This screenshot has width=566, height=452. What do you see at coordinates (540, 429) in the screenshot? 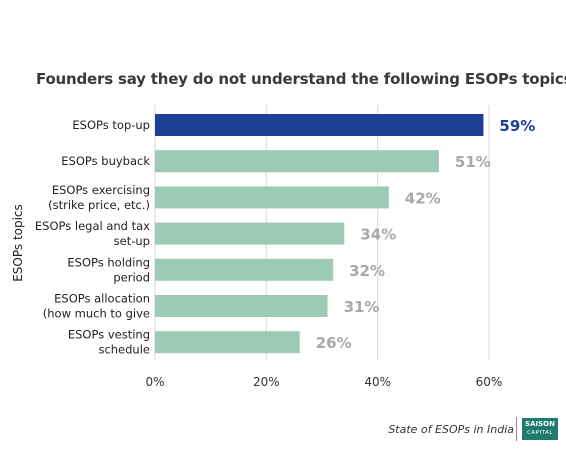
I see `saison-capital-logo: SAISON CAPITAL` at bounding box center [540, 429].